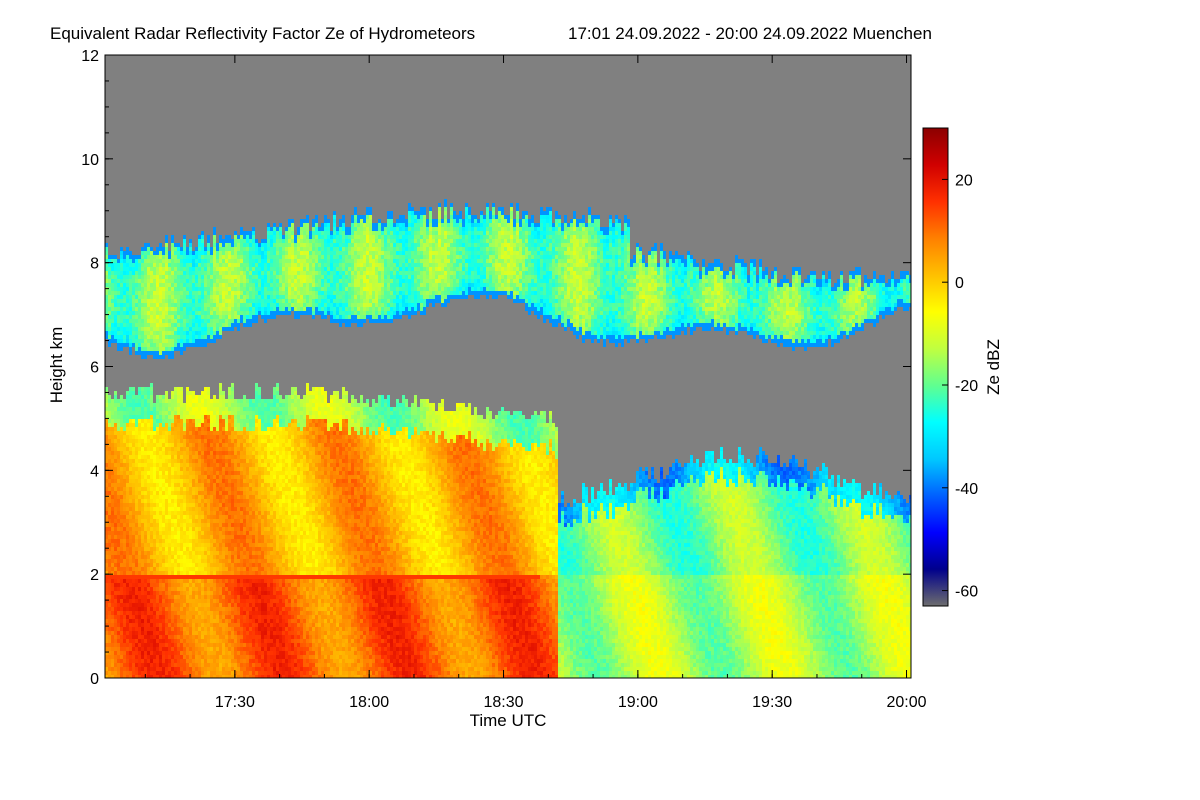 This screenshot has height=800, width=1200. Describe the element at coordinates (90, 56) in the screenshot. I see `y-tick-label: 12` at that location.